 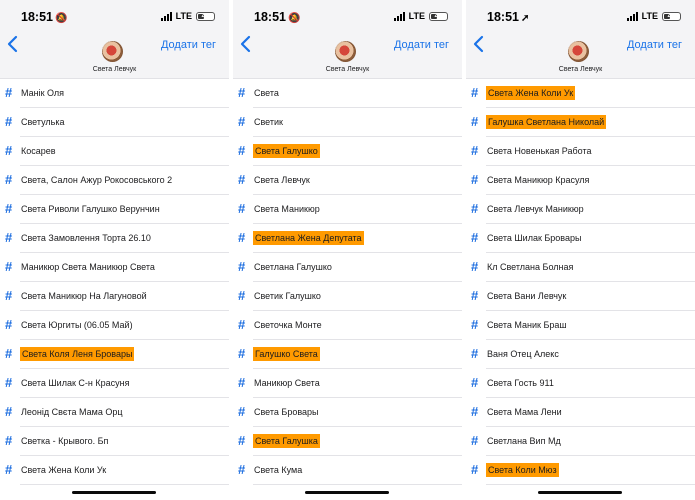 I want to click on tag-label: Светлана Вип Мд, so click(x=524, y=441).